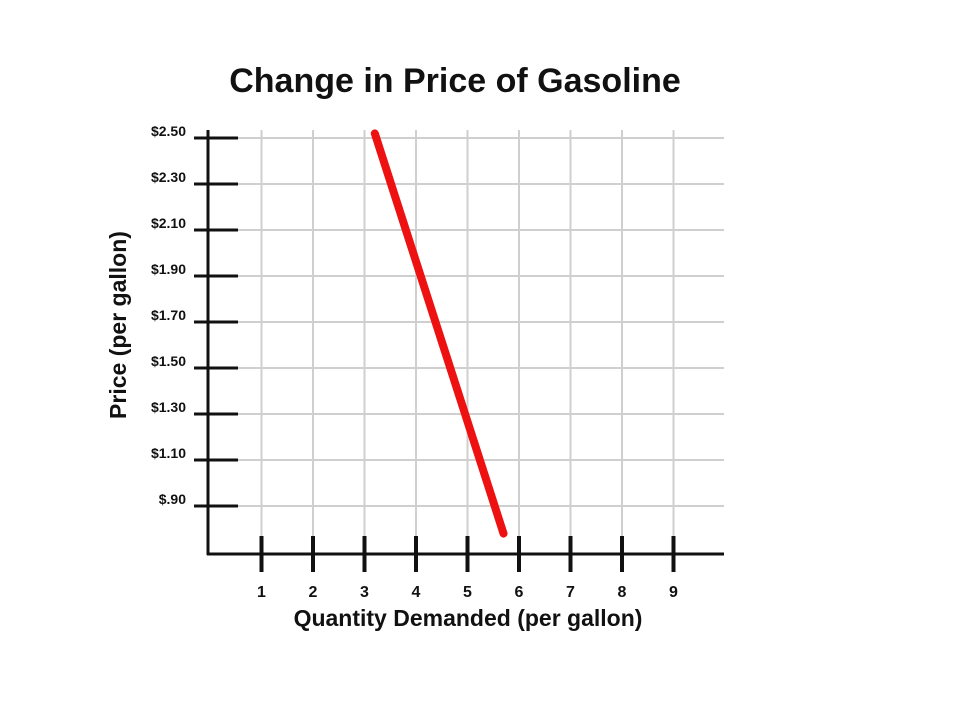 The height and width of the screenshot is (725, 960). Describe the element at coordinates (168, 223) in the screenshot. I see `y-tick-label: $2.10` at that location.